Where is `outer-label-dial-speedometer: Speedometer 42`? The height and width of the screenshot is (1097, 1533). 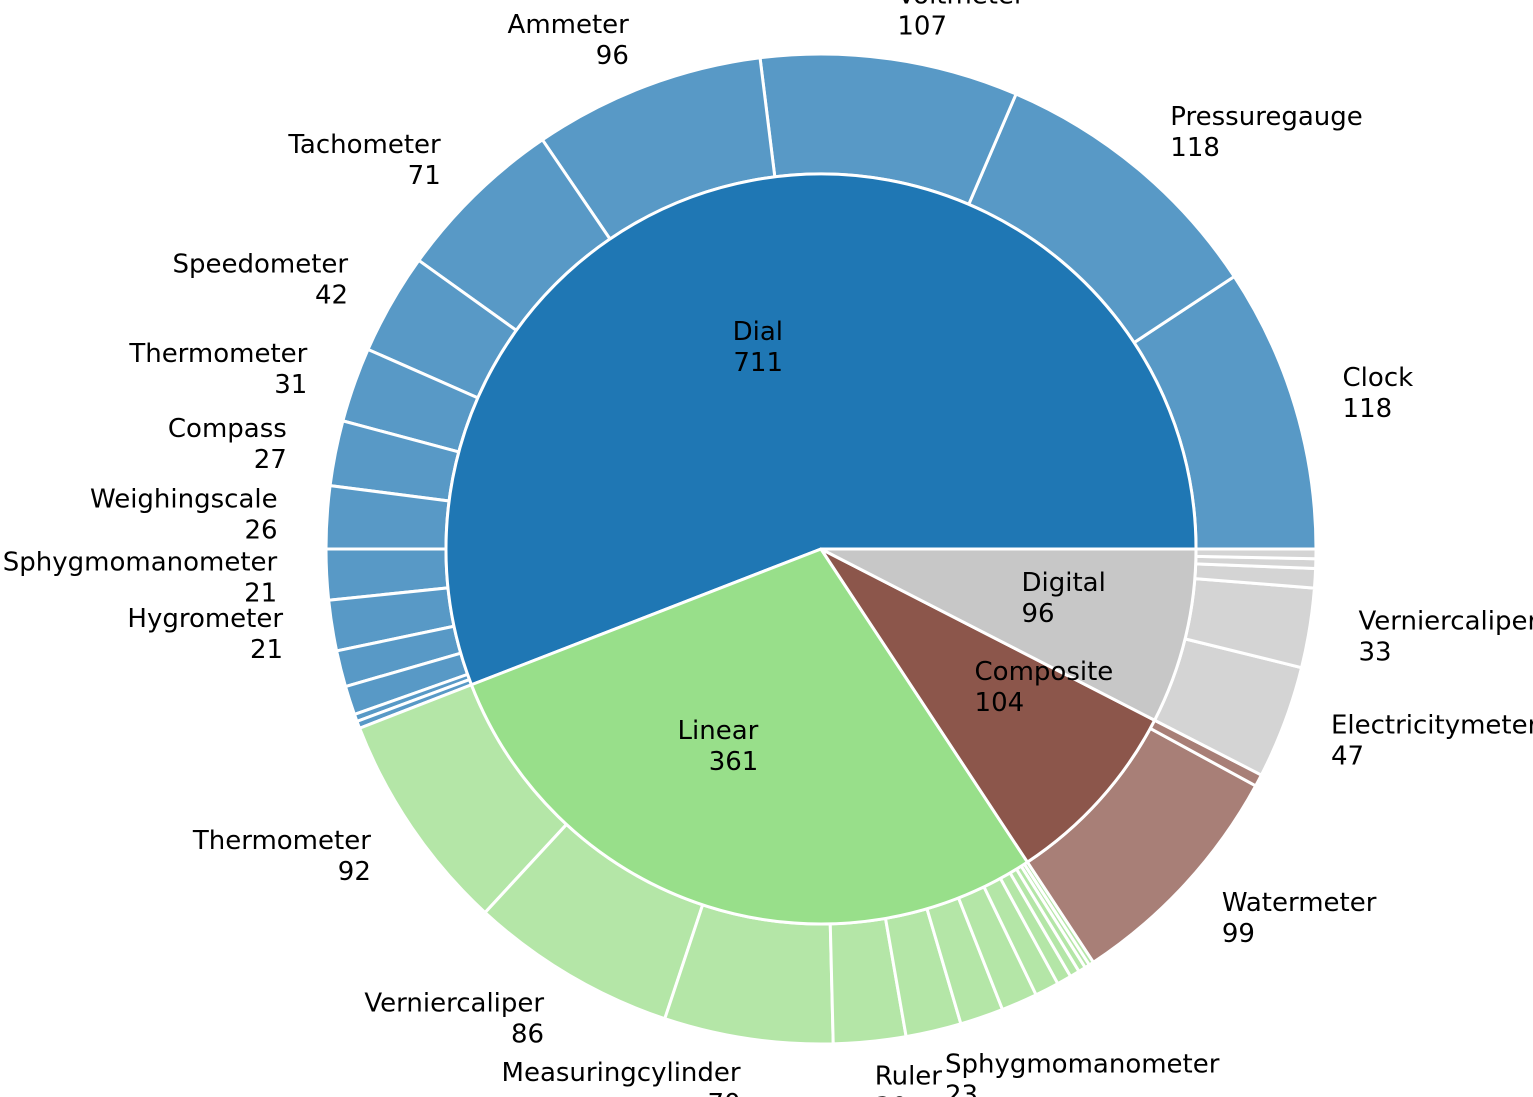
outer-label-dial-speedometer: Speedometer 42 is located at coordinates (260, 280).